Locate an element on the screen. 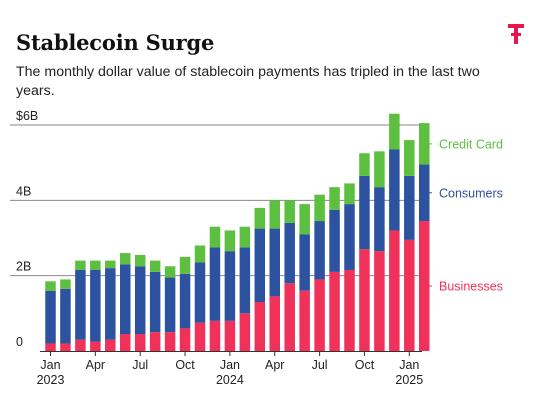 The image size is (537, 402). y-tick-label: 2B is located at coordinates (23, 267).